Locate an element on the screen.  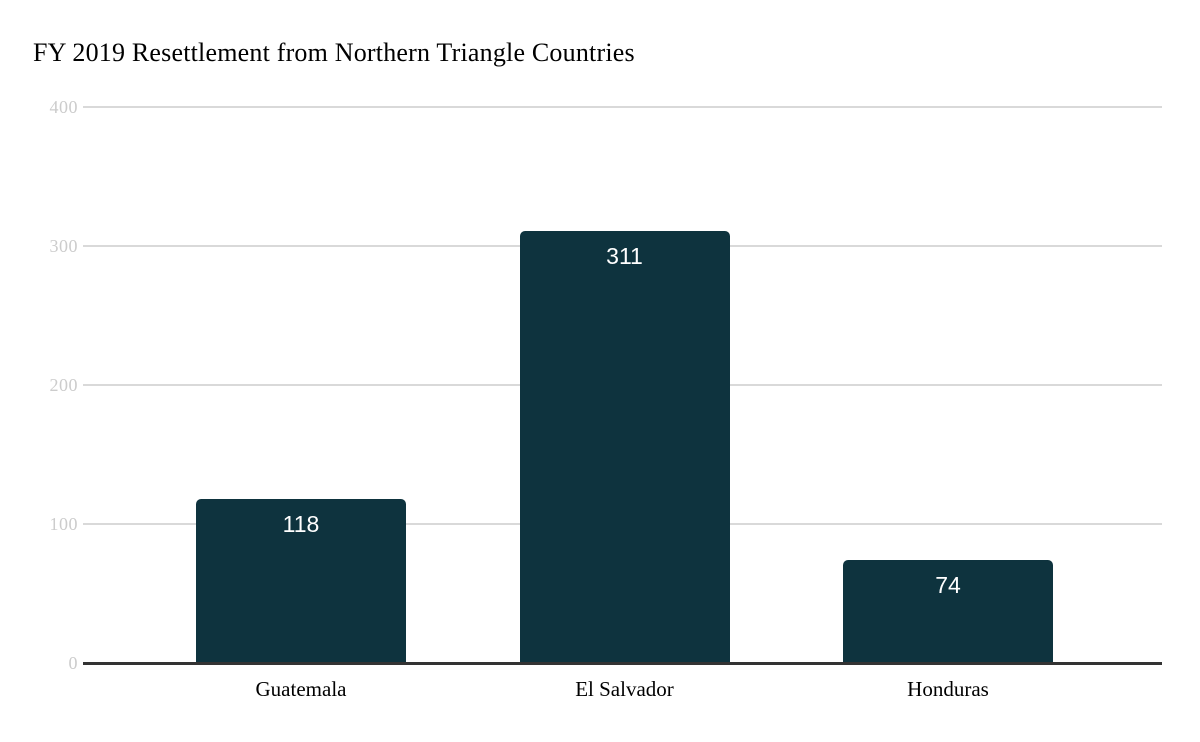
bar-value-label: 311 is located at coordinates (624, 255).